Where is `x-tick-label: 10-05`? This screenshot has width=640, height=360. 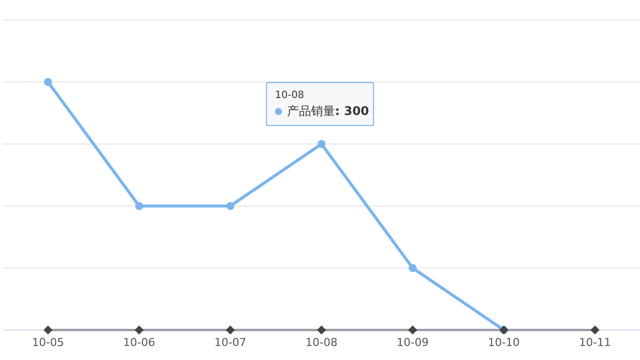 x-tick-label: 10-05 is located at coordinates (48, 342).